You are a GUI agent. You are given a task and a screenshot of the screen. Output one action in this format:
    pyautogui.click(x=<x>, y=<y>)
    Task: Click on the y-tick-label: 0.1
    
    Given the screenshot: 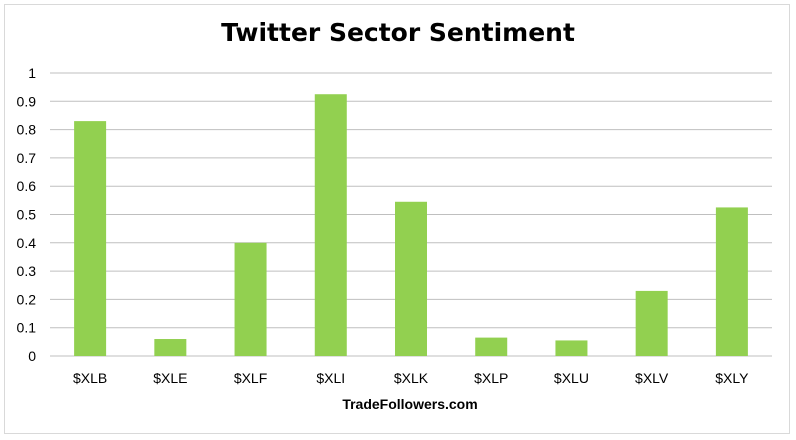 What is the action you would take?
    pyautogui.click(x=27, y=328)
    